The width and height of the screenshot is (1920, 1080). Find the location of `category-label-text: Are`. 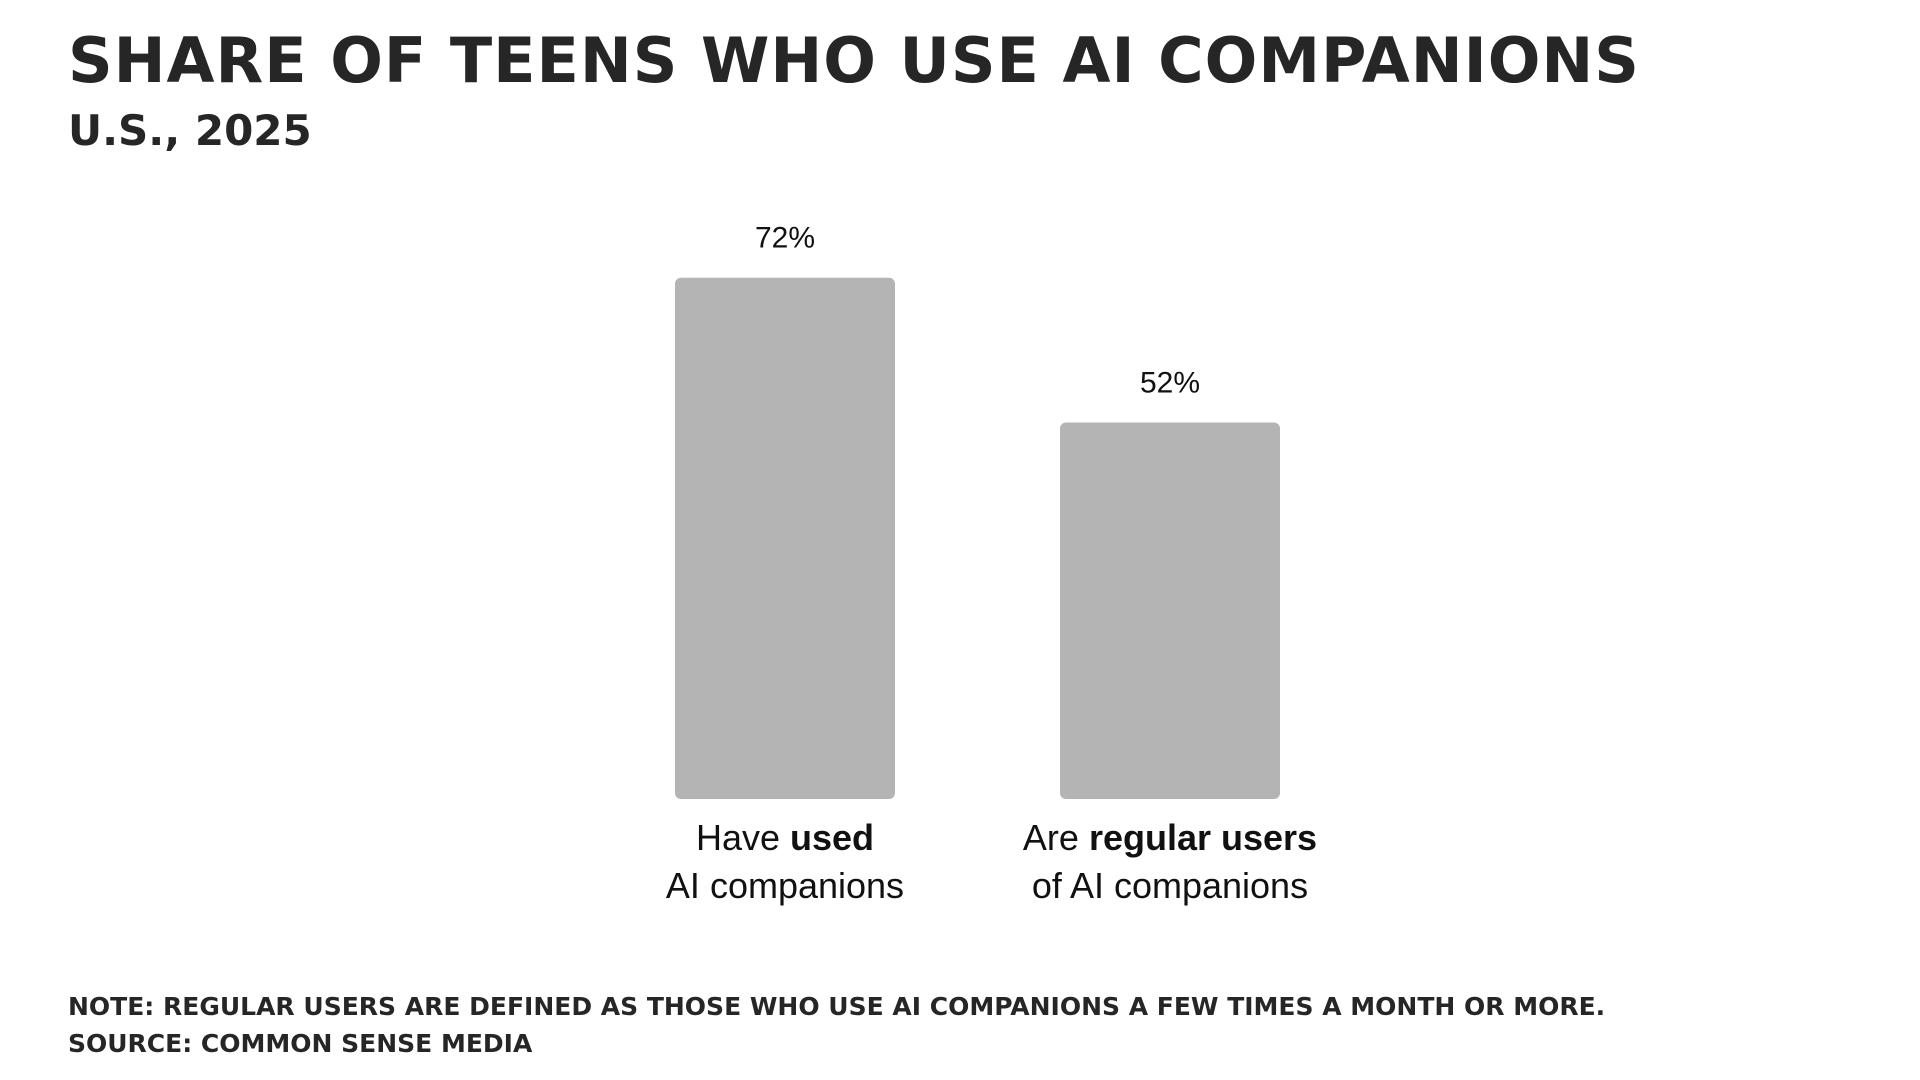

category-label-text: Are is located at coordinates (1056, 837).